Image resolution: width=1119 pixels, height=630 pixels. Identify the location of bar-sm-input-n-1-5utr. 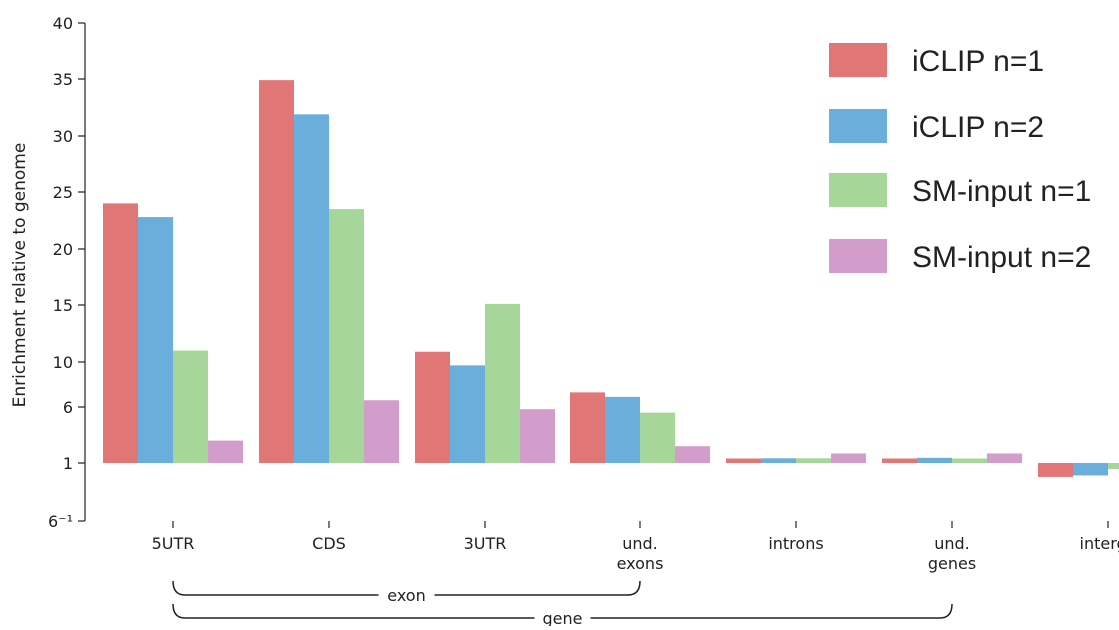
(190, 407).